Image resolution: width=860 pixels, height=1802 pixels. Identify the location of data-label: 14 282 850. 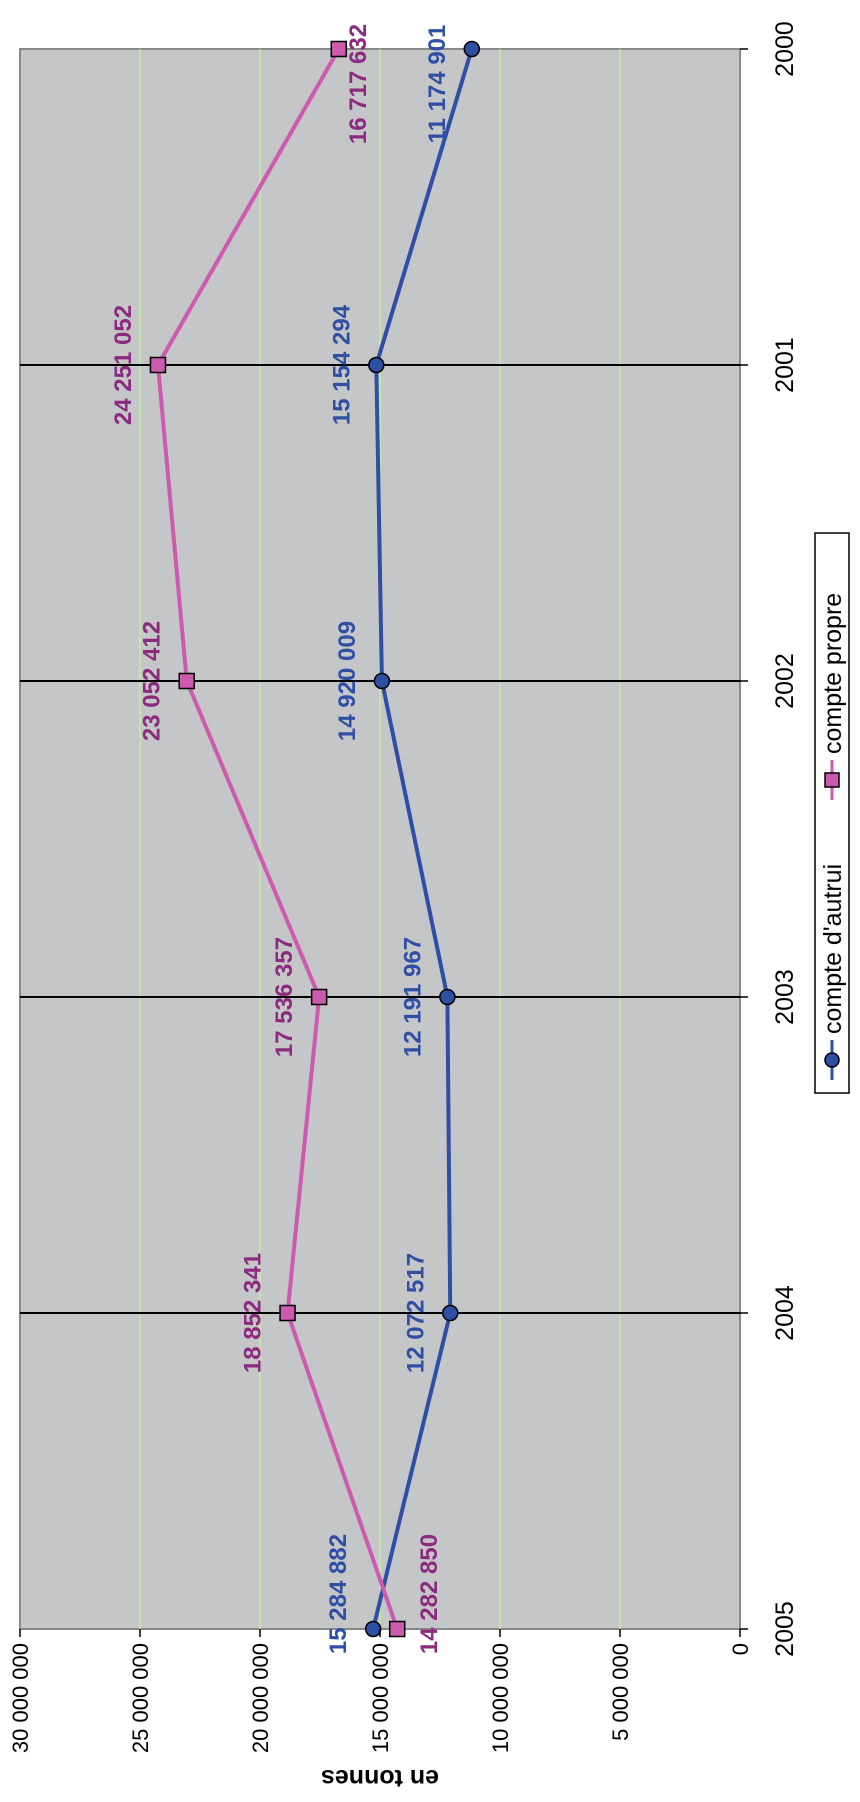
(429, 1594).